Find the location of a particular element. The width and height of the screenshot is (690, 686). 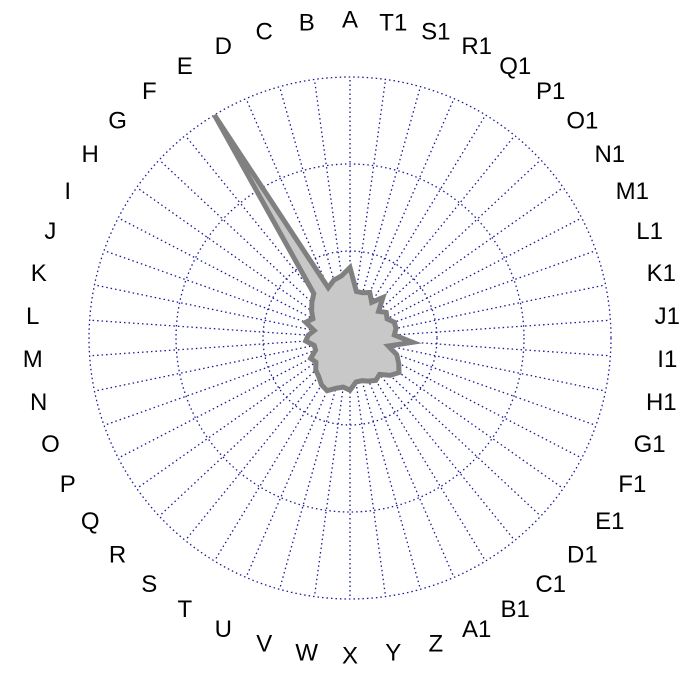

category-label-z: Z is located at coordinates (435, 644).